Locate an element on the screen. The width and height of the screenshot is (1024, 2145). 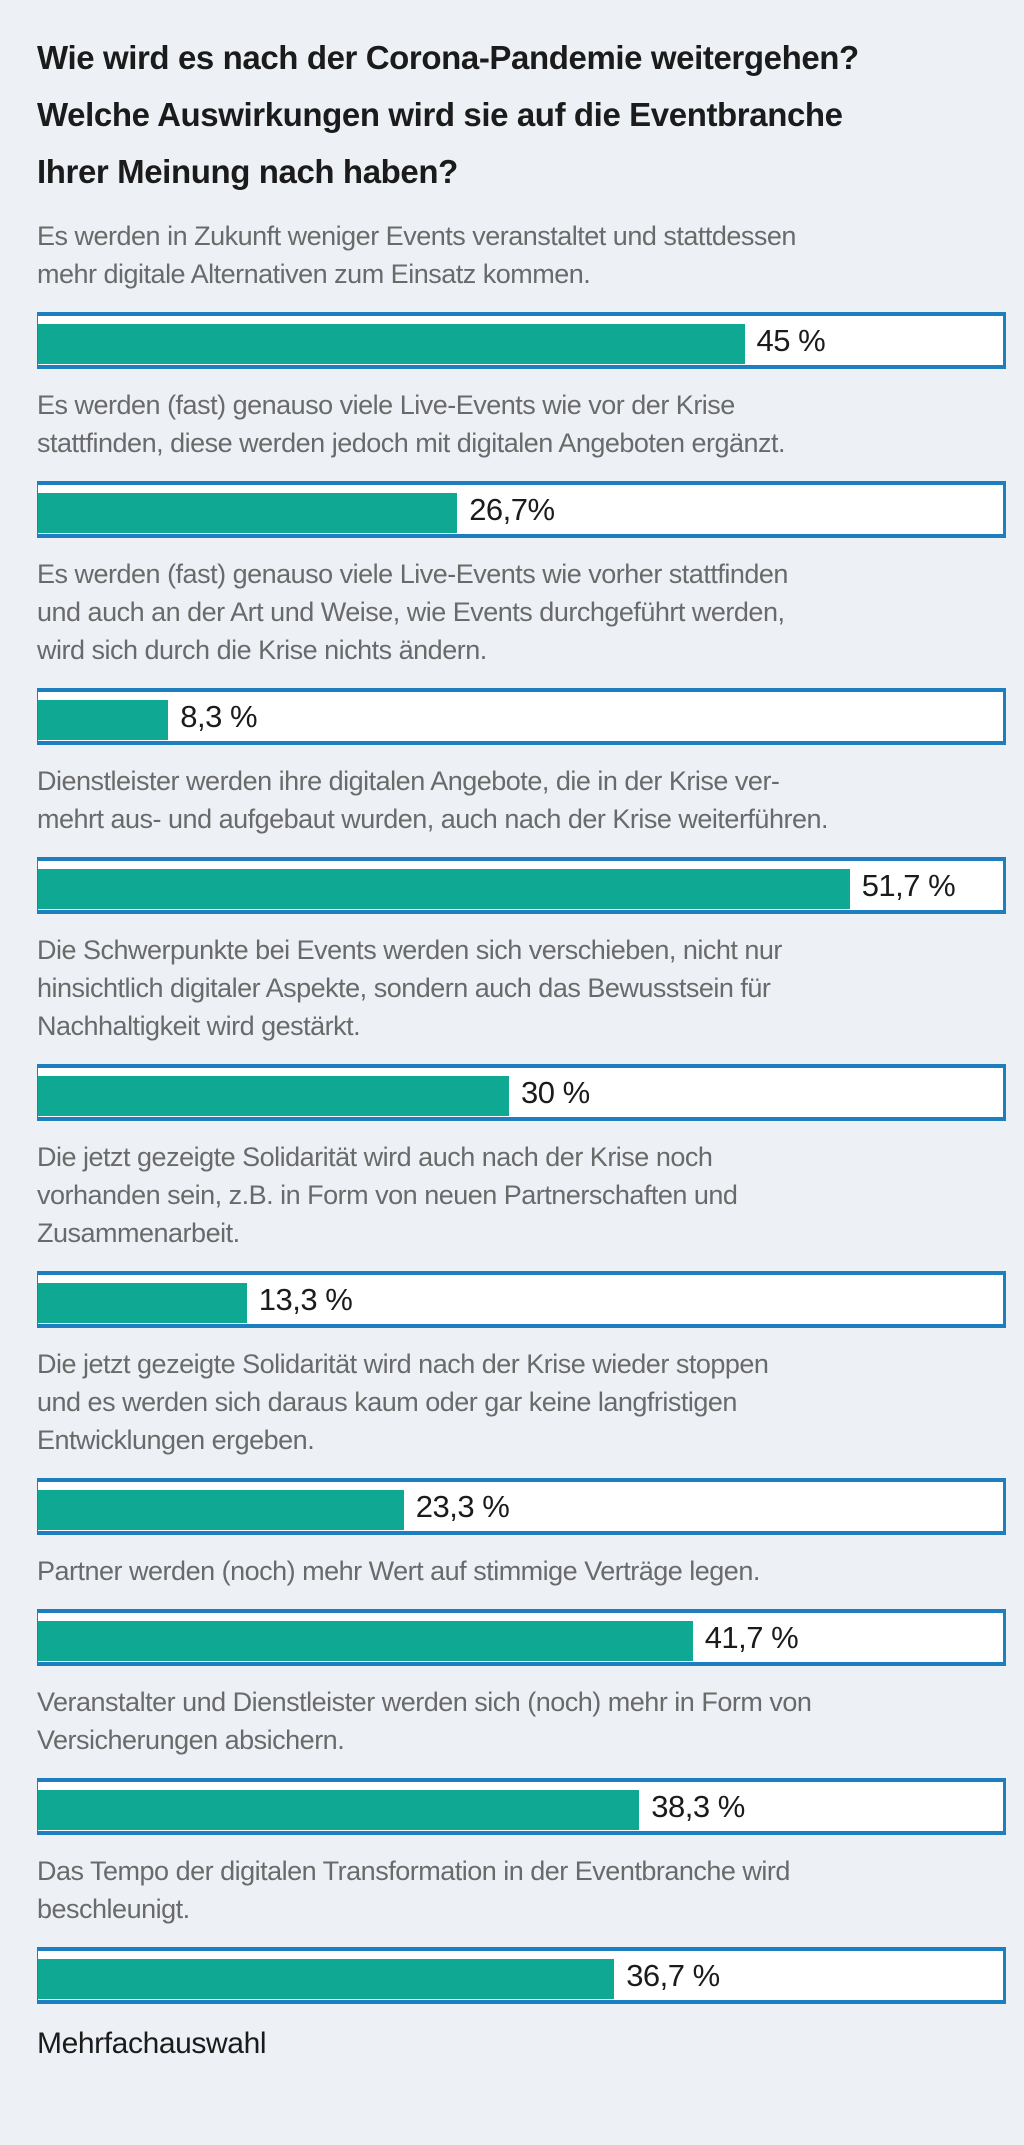
bar-frame: 30 % is located at coordinates (521, 1092).